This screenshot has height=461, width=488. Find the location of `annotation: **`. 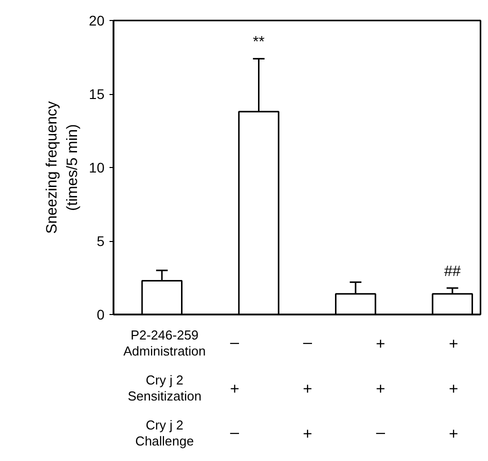

annotation: ** is located at coordinates (258, 42).